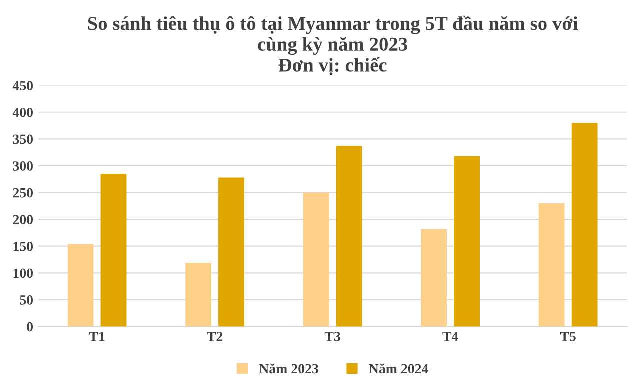 This screenshot has width=640, height=389. What do you see at coordinates (568, 337) in the screenshot?
I see `x-tick-label: T5` at bounding box center [568, 337].